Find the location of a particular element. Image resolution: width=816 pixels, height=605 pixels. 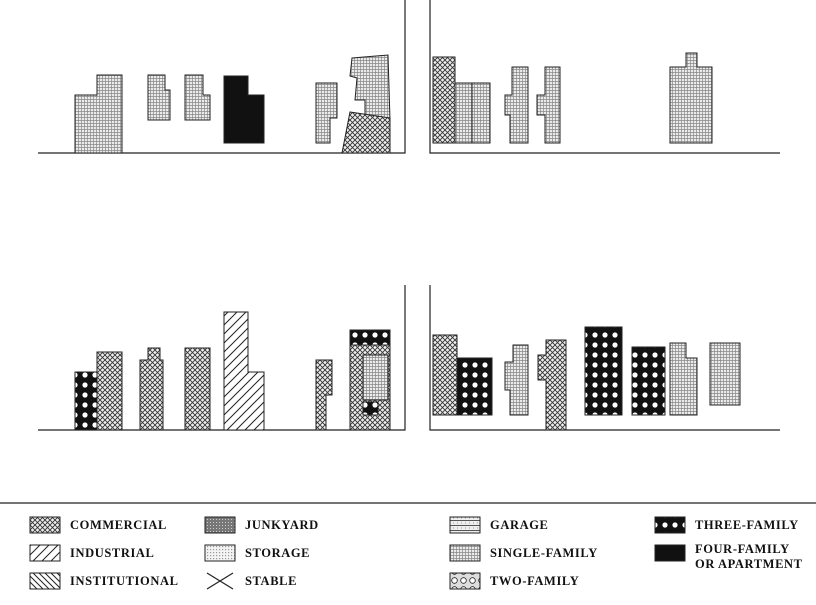

top-right-buildings is located at coordinates (572, 98).